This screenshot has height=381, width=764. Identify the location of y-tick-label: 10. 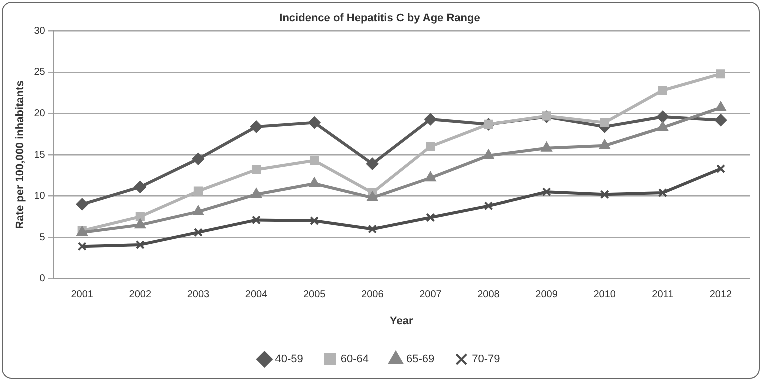
(40, 196).